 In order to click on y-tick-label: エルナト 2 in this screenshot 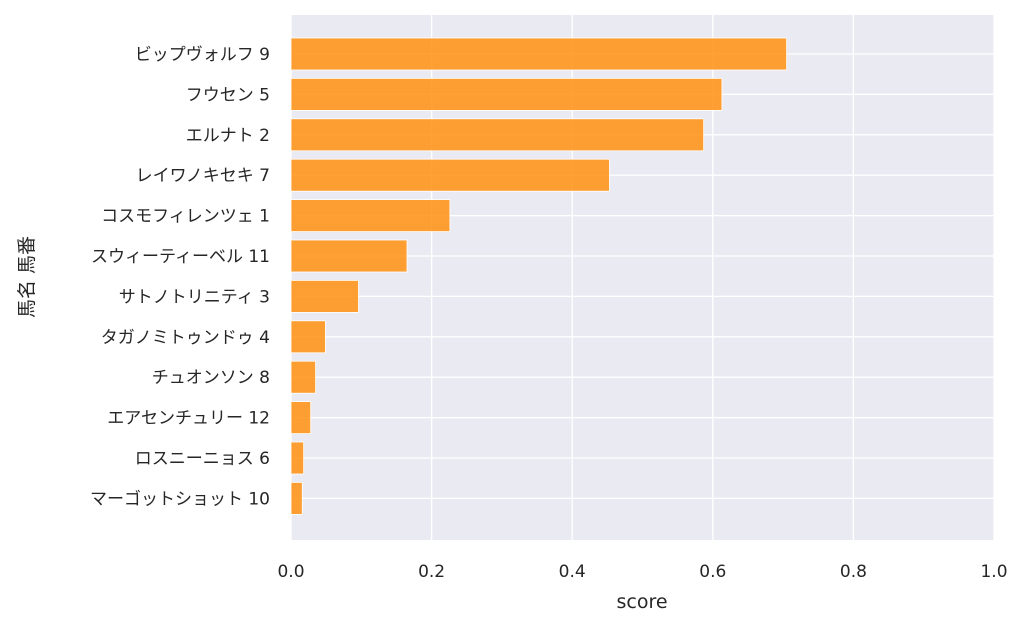, I will do `click(228, 136)`.